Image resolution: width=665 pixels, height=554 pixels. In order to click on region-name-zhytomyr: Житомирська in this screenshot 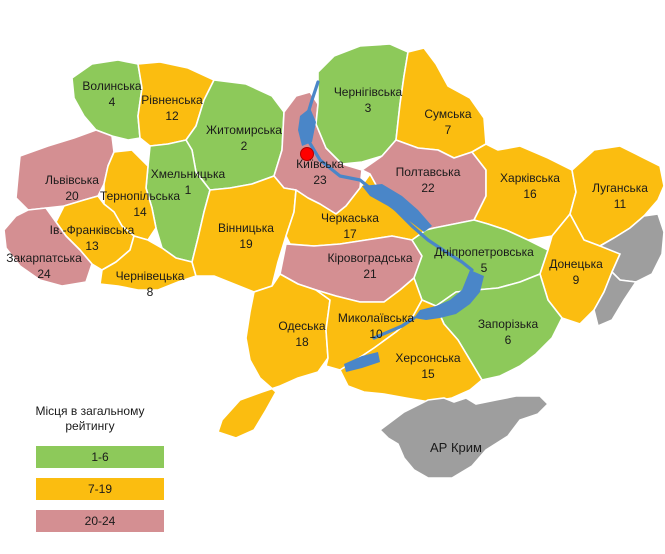, I will do `click(244, 130)`.